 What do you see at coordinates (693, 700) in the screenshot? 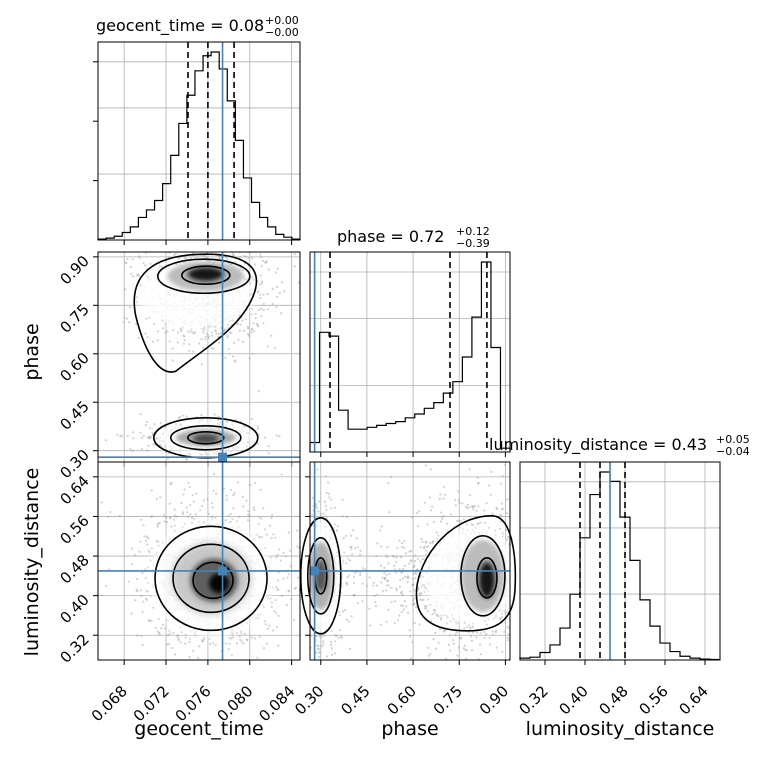
I see `hist-luminosity-distance-xtick-label-4: 0.64` at bounding box center [693, 700].